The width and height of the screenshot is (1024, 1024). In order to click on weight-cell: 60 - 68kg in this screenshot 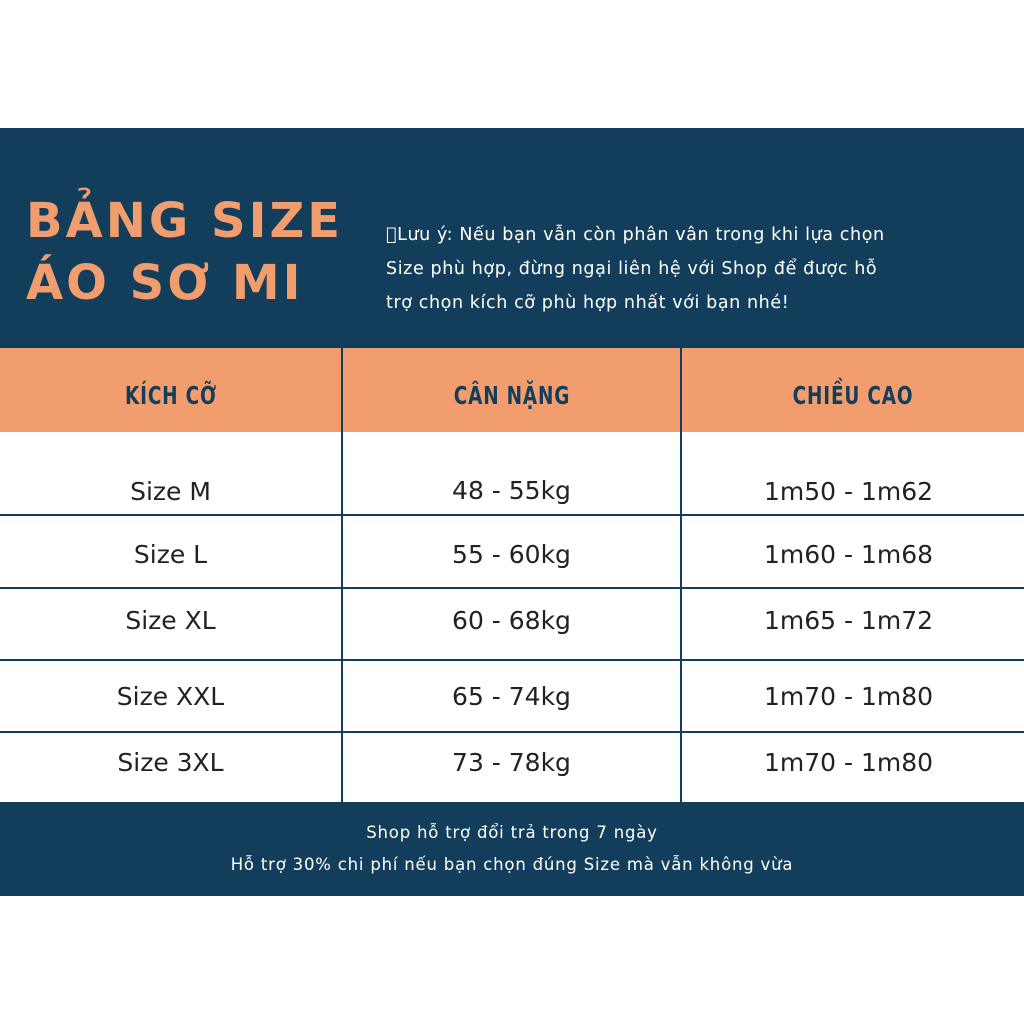, I will do `click(511, 620)`.